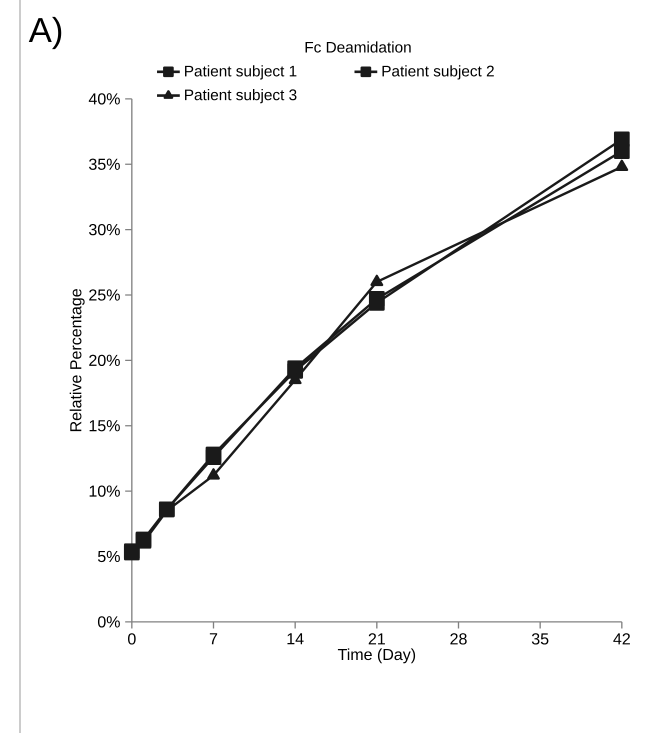  Describe the element at coordinates (105, 426) in the screenshot. I see `y-tick-label: 15%` at that location.